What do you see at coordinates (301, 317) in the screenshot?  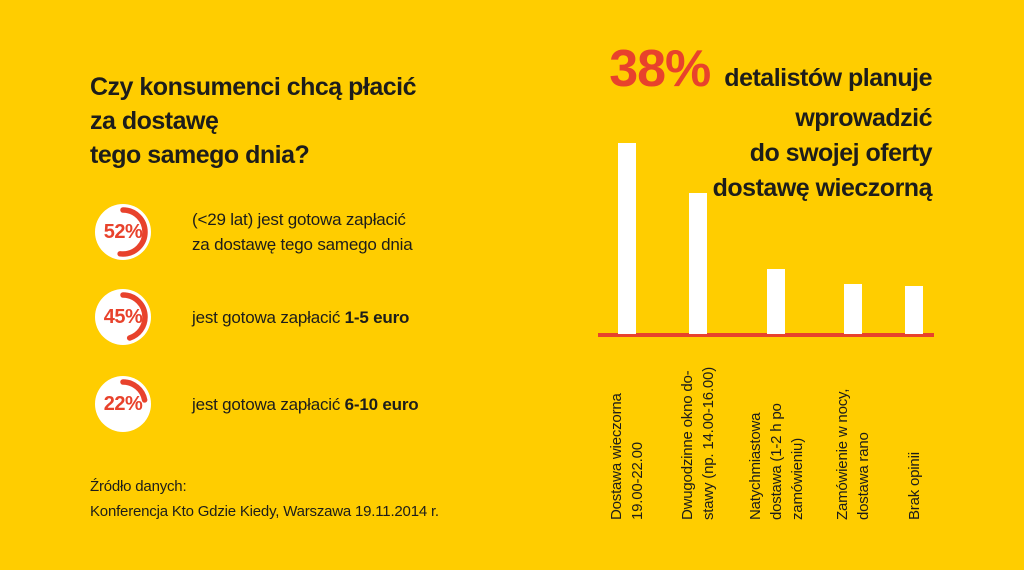 I see `stat-description: jest gotowa zapłacić 1-5 euro` at bounding box center [301, 317].